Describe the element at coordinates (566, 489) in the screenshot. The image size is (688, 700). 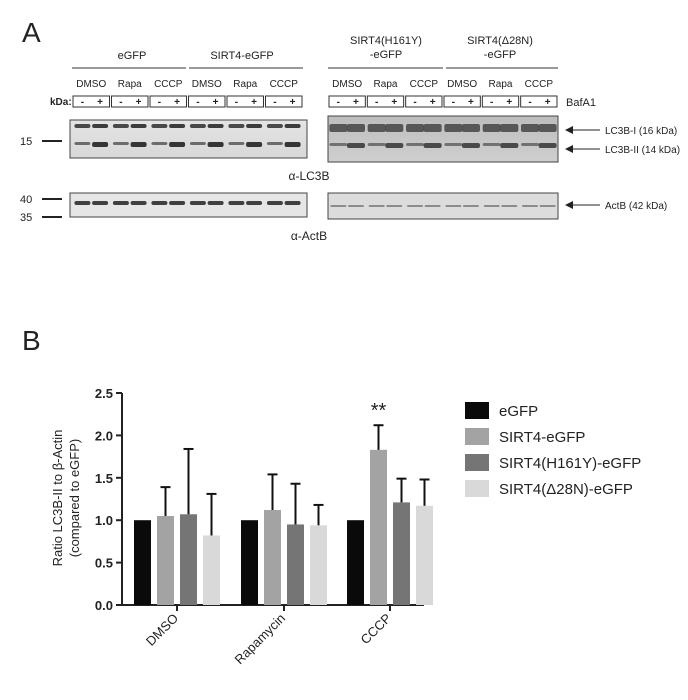
I see `legend-label: SIRT4(Δ28N)-eGFP` at that location.